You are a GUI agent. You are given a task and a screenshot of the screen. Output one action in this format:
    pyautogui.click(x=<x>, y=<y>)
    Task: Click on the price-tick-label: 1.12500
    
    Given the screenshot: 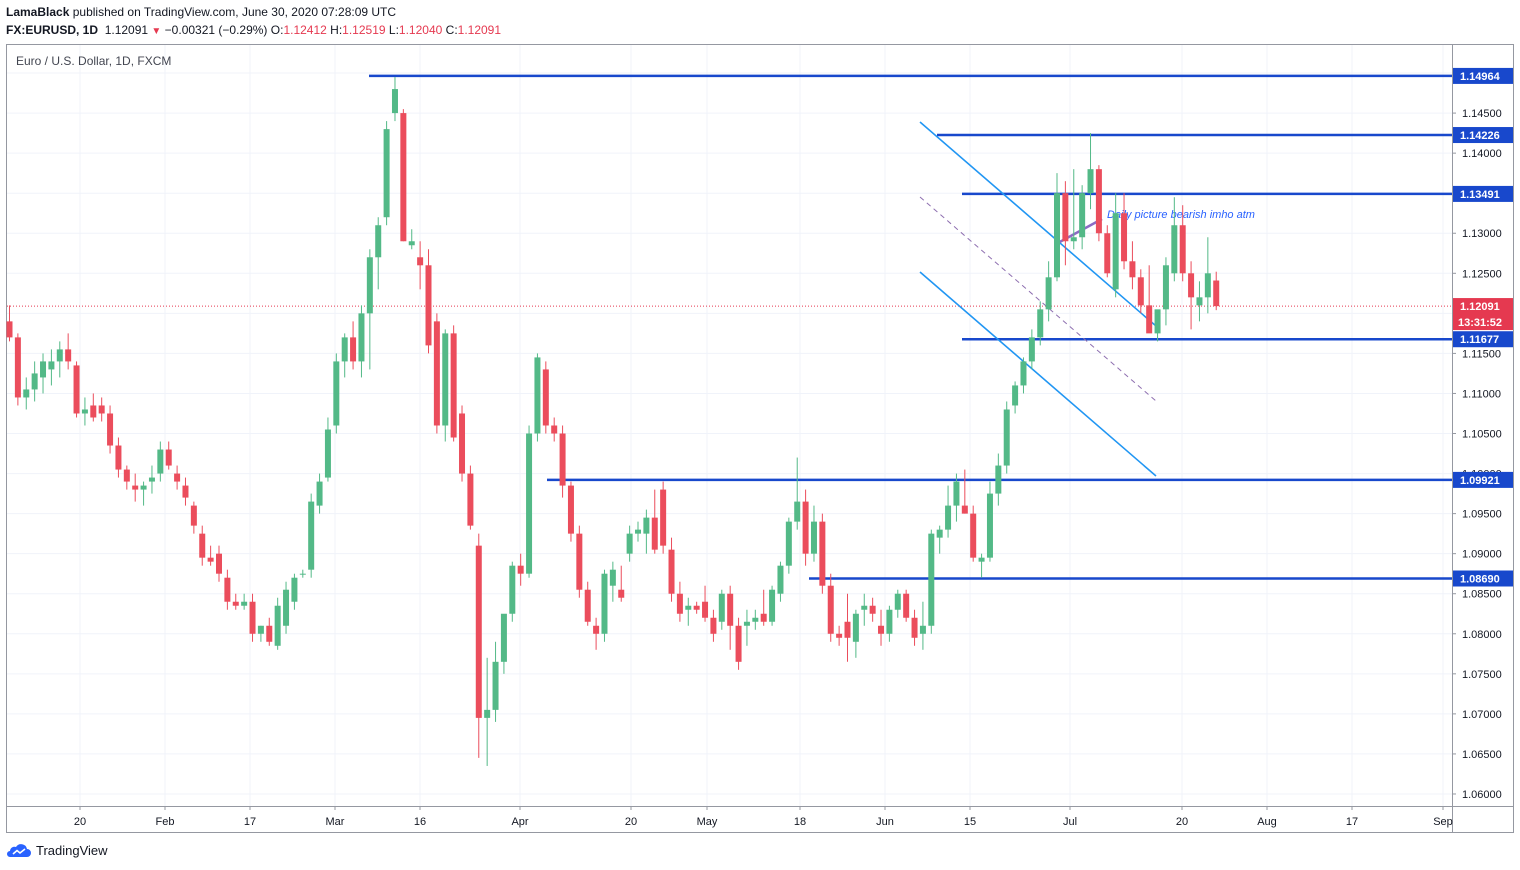 What is the action you would take?
    pyautogui.click(x=1482, y=274)
    